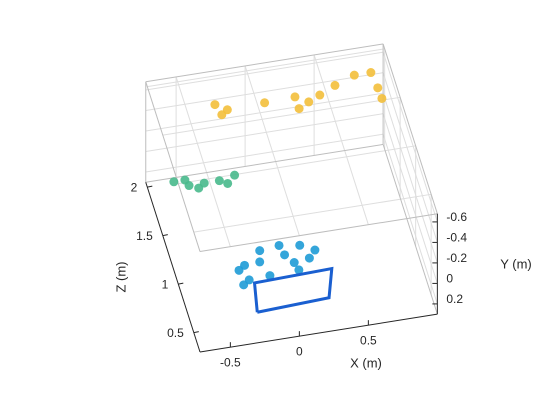 Image resolution: width=560 pixels, height=420 pixels. I want to click on y-tick-label: 0, so click(449, 279).